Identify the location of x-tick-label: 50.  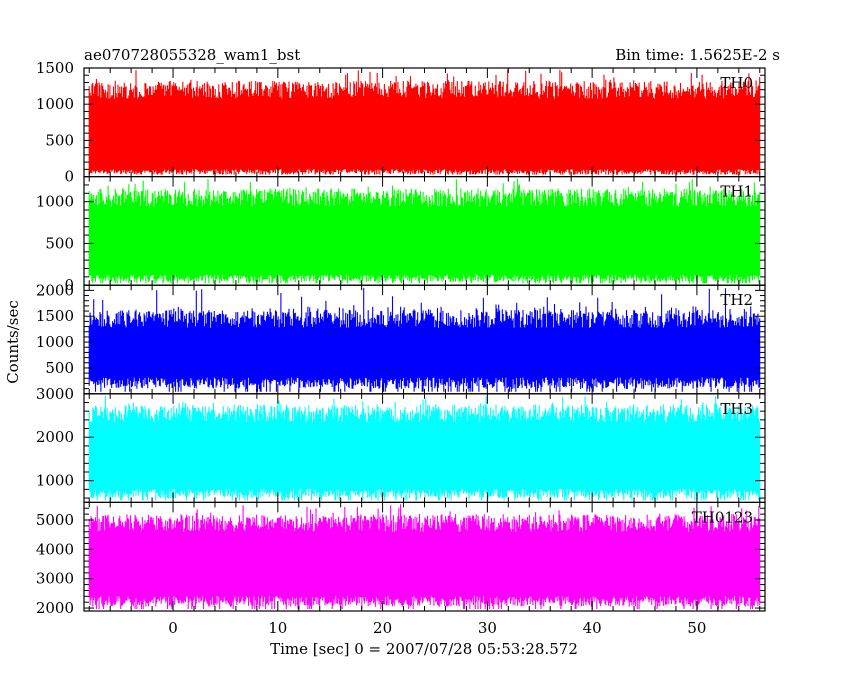
(696, 628).